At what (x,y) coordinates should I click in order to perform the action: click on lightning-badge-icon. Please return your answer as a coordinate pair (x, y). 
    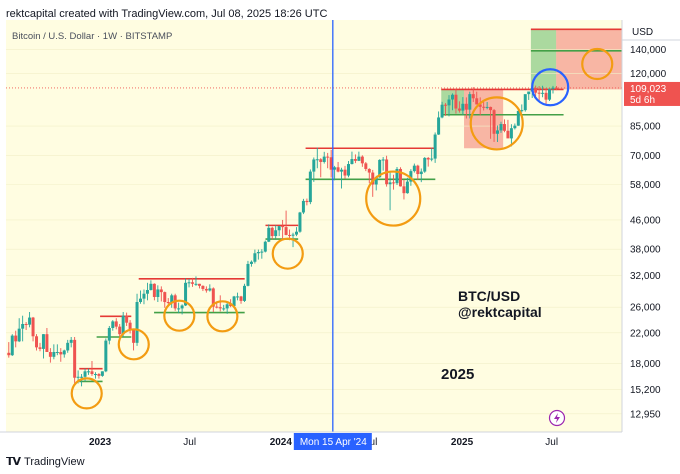
    Looking at the image, I should click on (557, 418).